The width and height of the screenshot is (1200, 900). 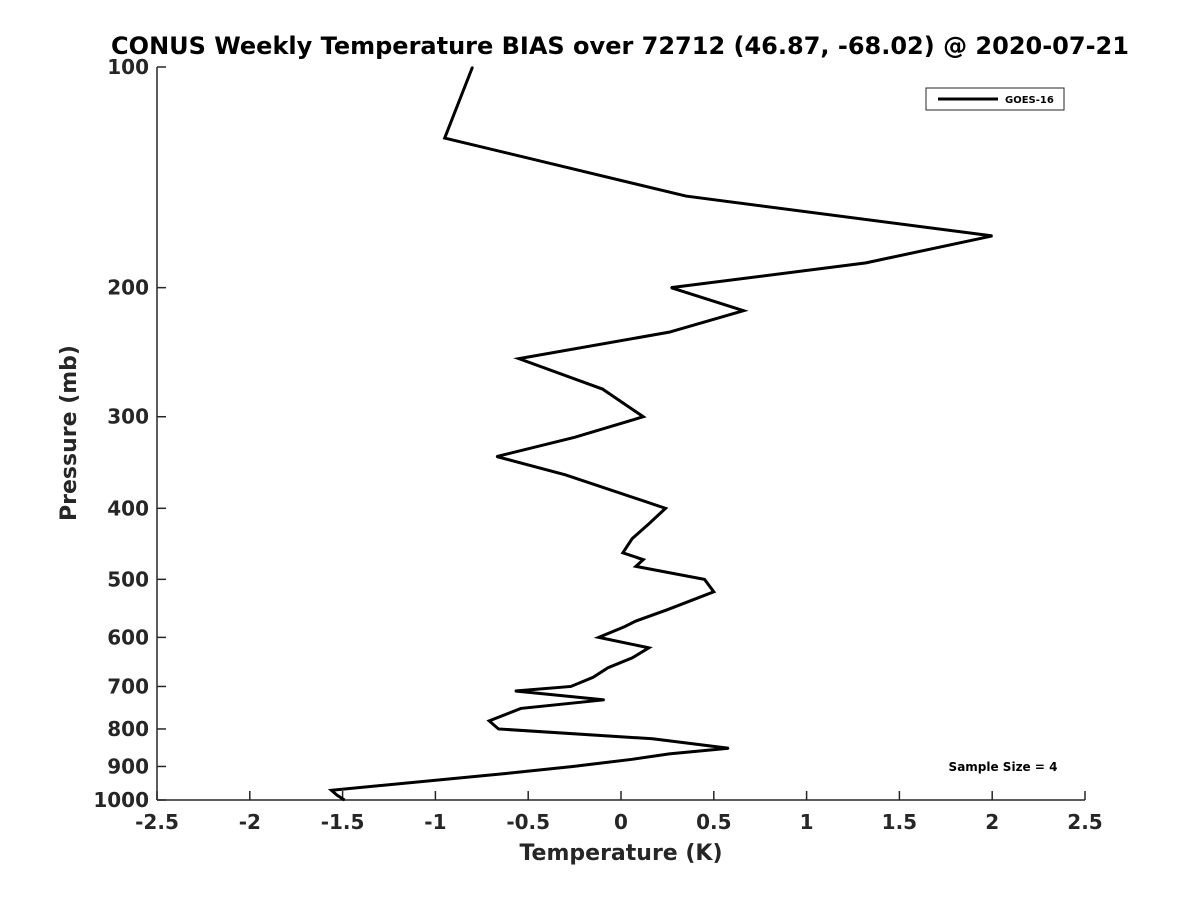 What do you see at coordinates (343, 822) in the screenshot?
I see `x-tick-label: -1.5` at bounding box center [343, 822].